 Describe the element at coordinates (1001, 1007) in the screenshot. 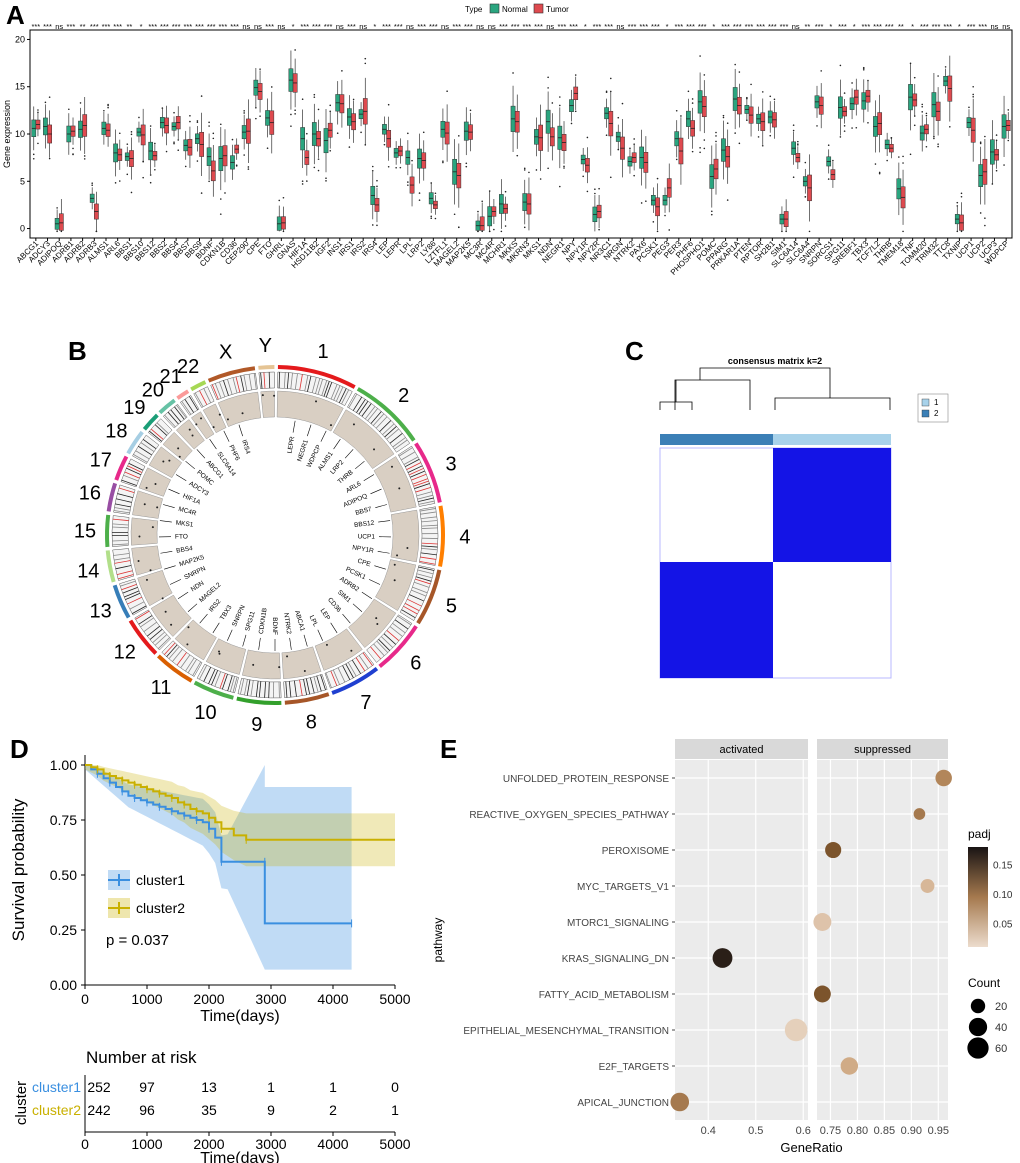

I see `count-tick: 20` at that location.